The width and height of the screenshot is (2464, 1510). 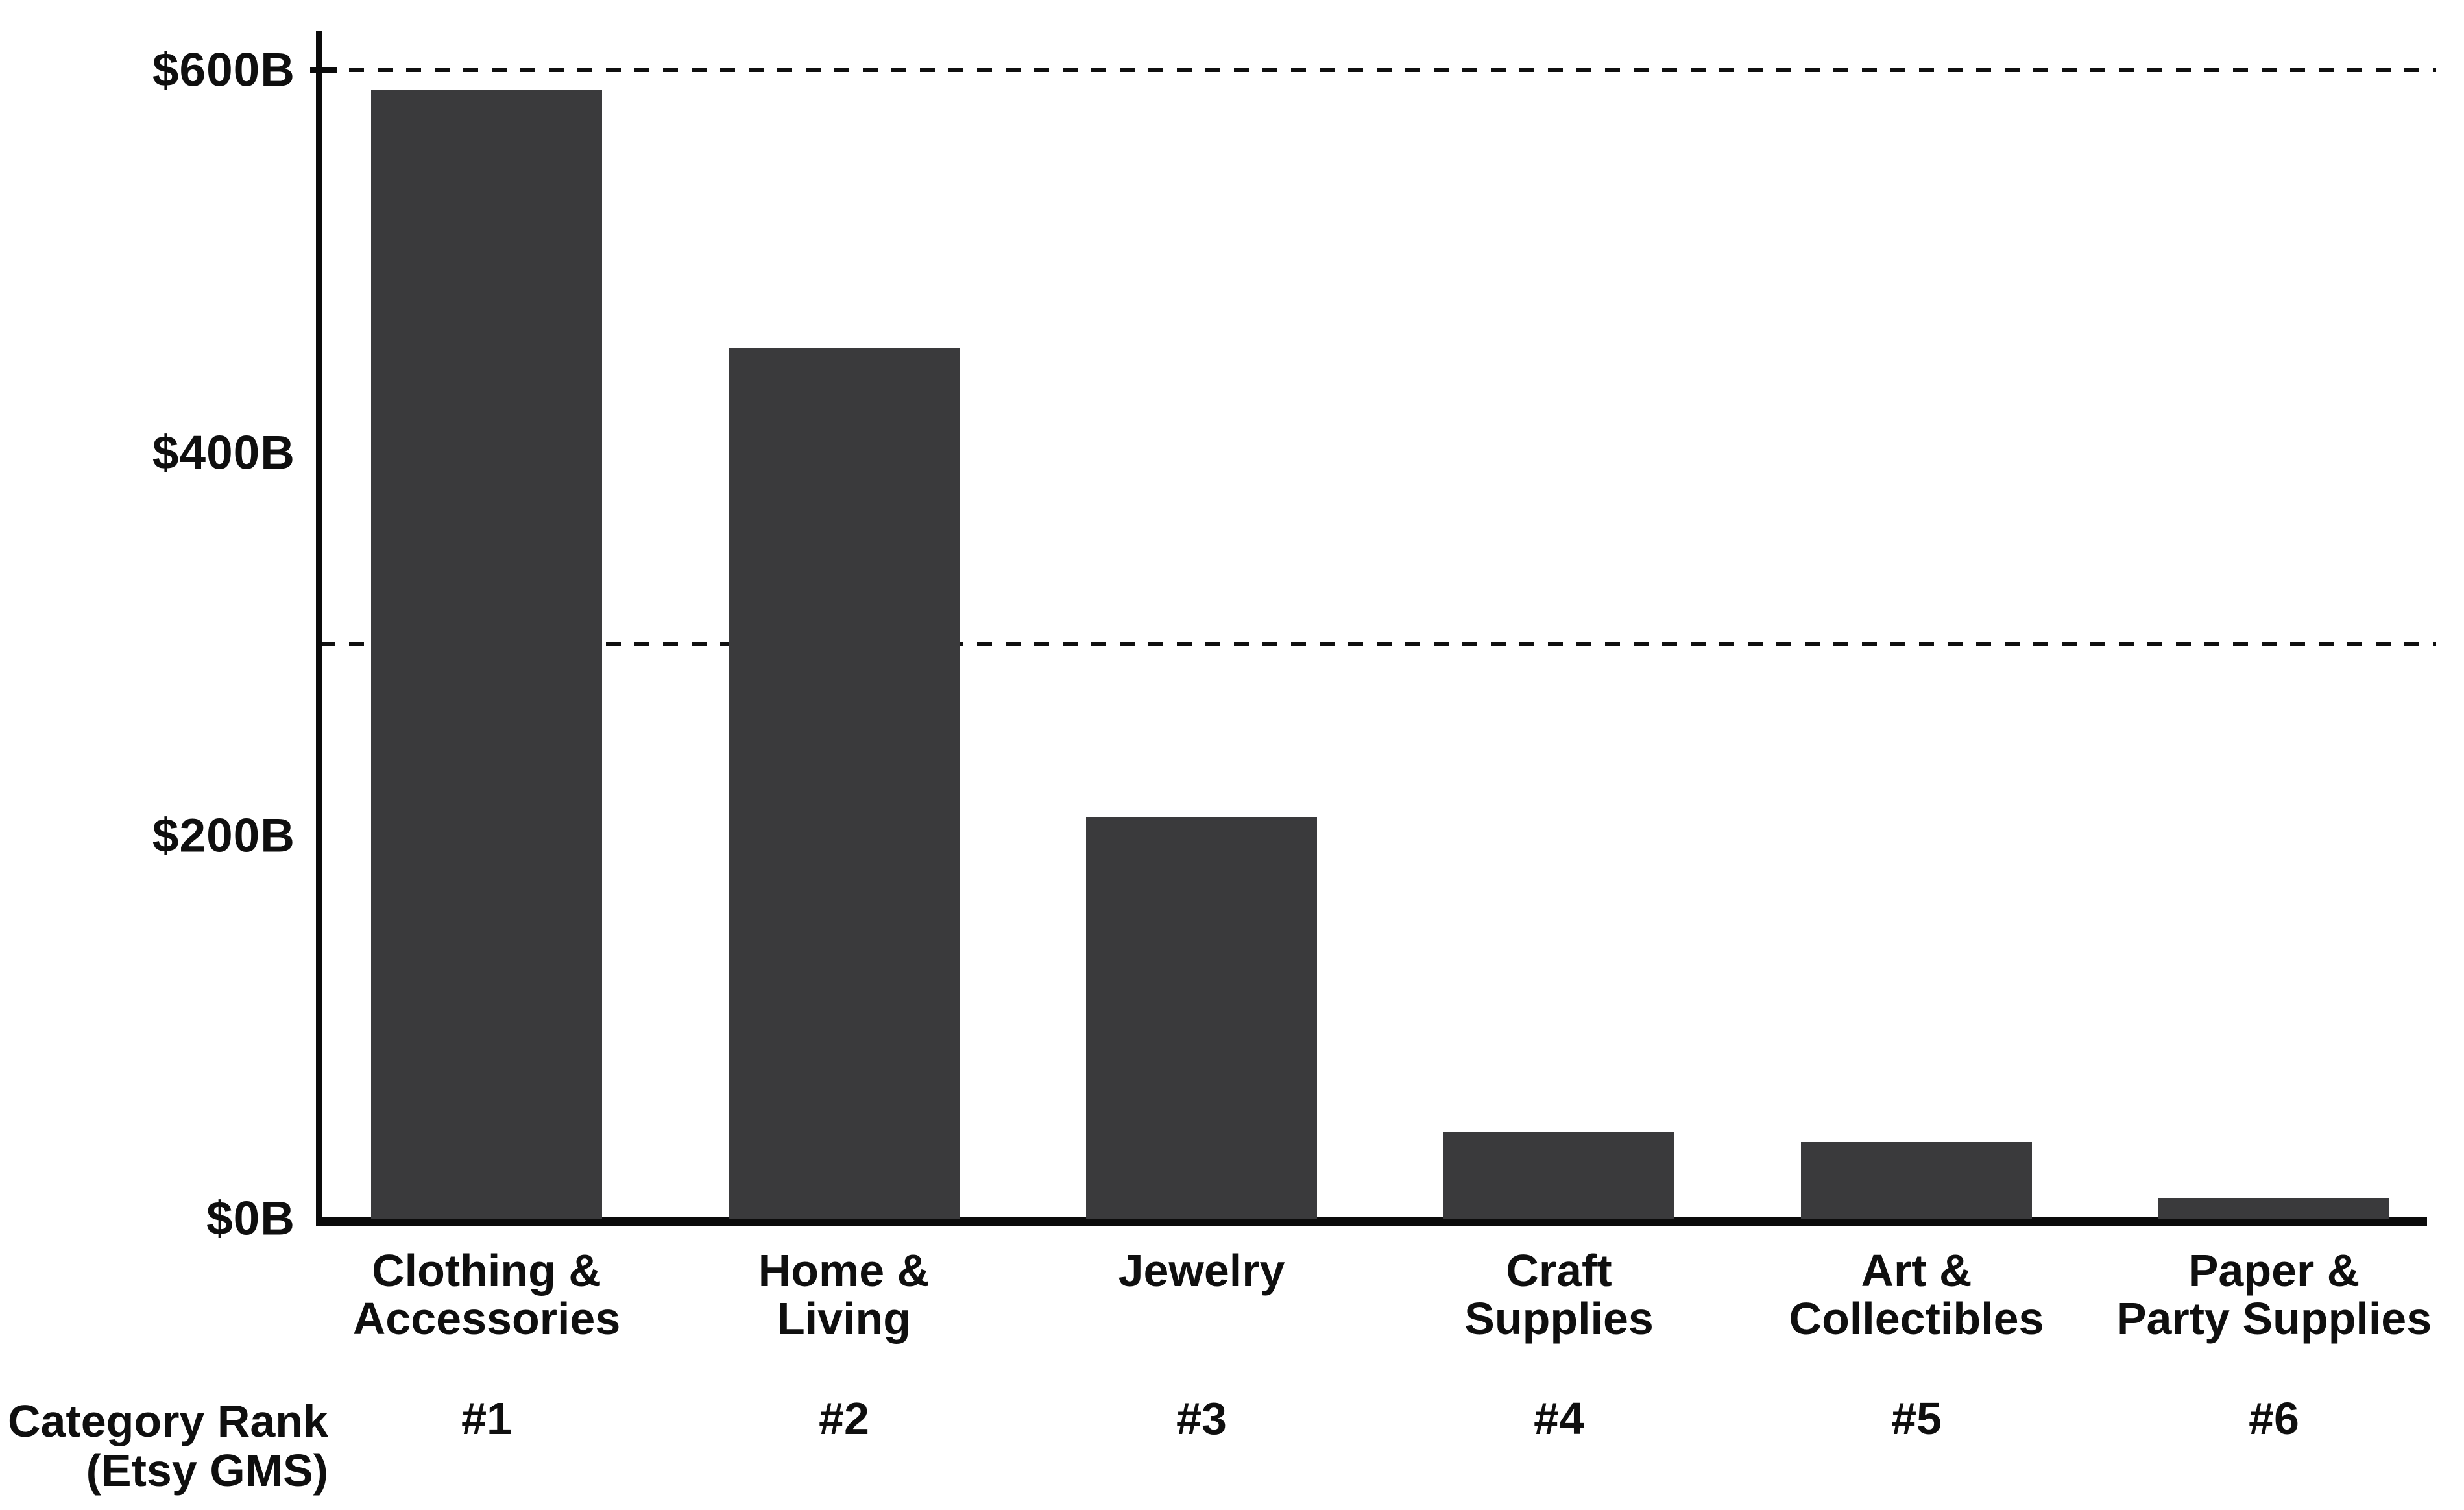 I want to click on category-label-line: Collectibles, so click(x=1916, y=1318).